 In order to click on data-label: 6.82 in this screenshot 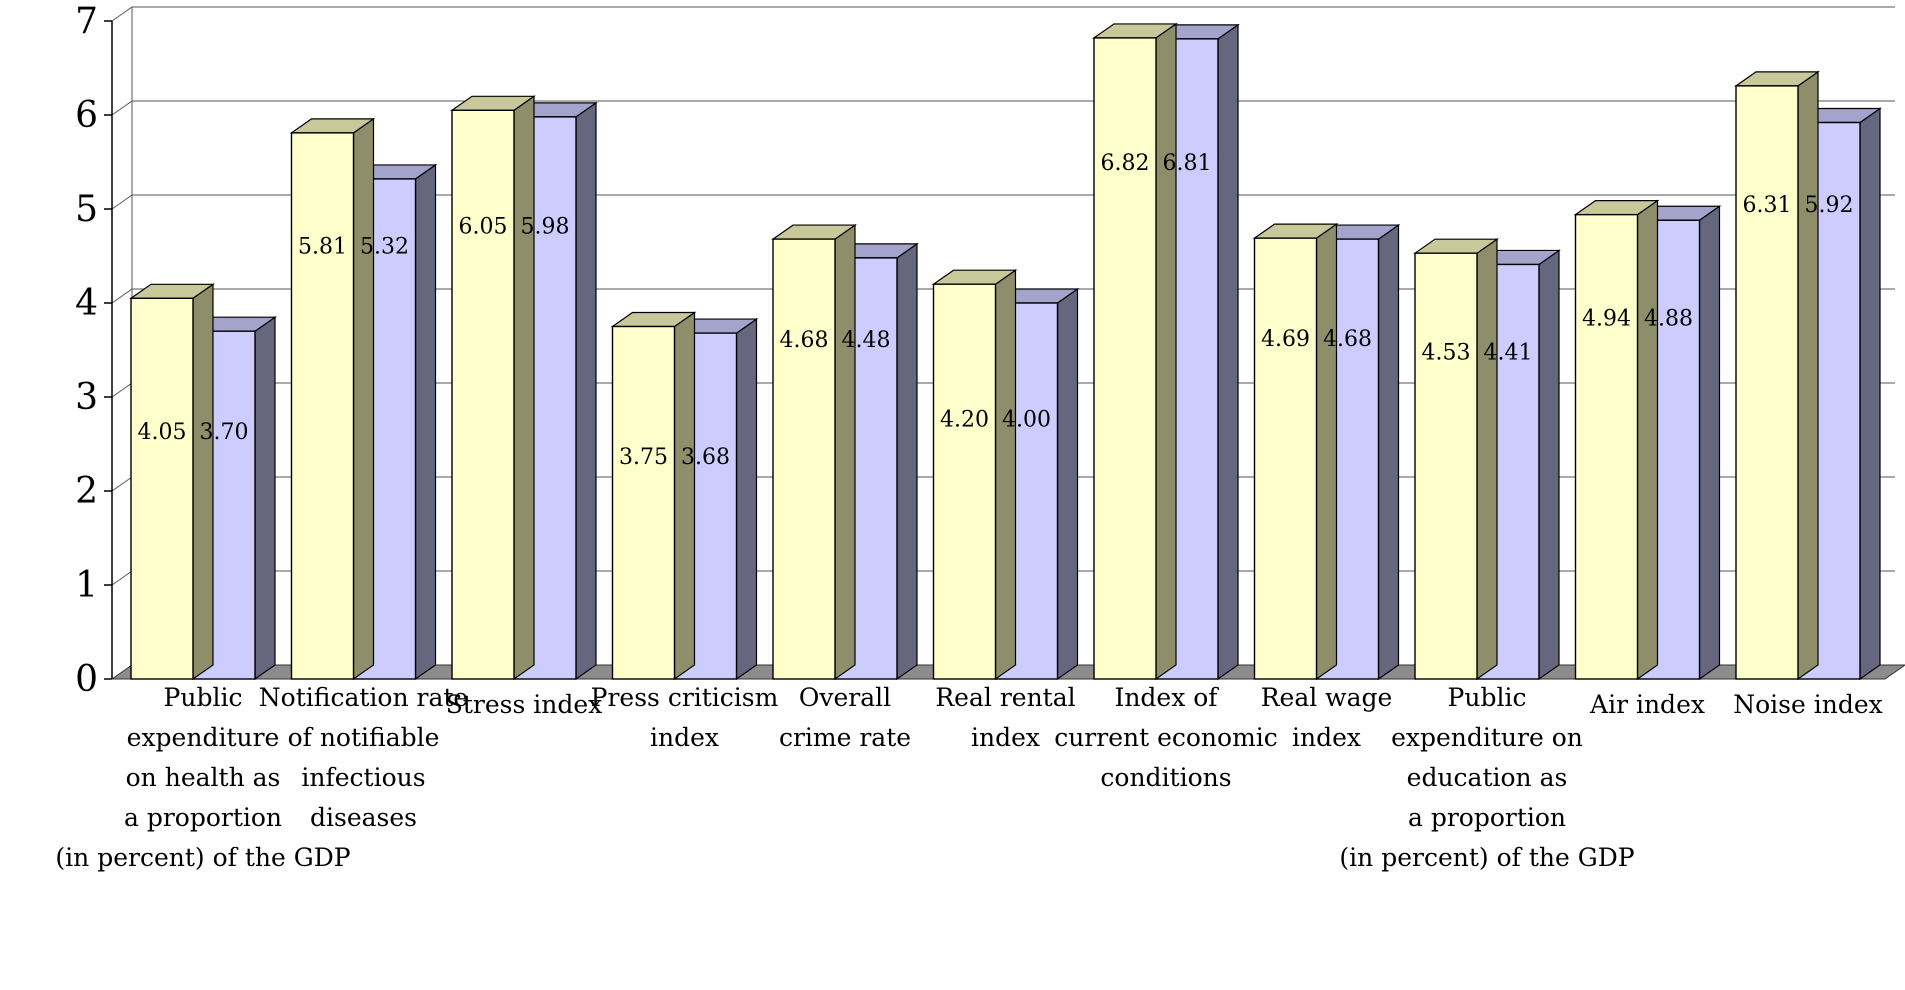, I will do `click(1125, 163)`.